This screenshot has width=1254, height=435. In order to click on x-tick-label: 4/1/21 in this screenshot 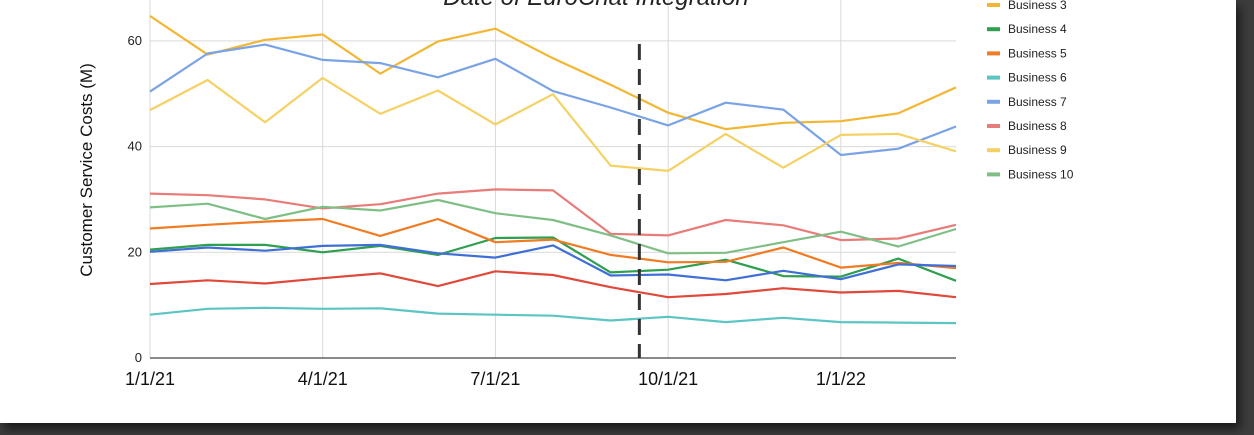, I will do `click(323, 379)`.